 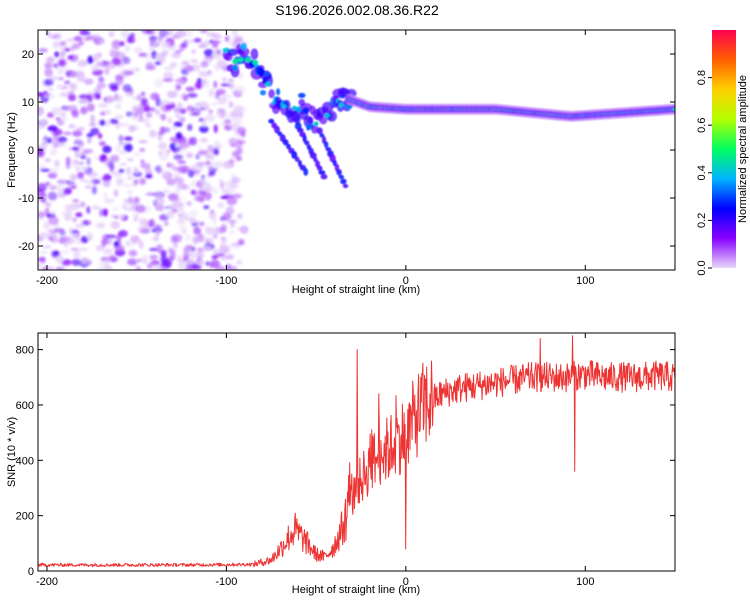 What do you see at coordinates (26, 199) in the screenshot?
I see `spectrogram-y-tick-label: -10` at bounding box center [26, 199].